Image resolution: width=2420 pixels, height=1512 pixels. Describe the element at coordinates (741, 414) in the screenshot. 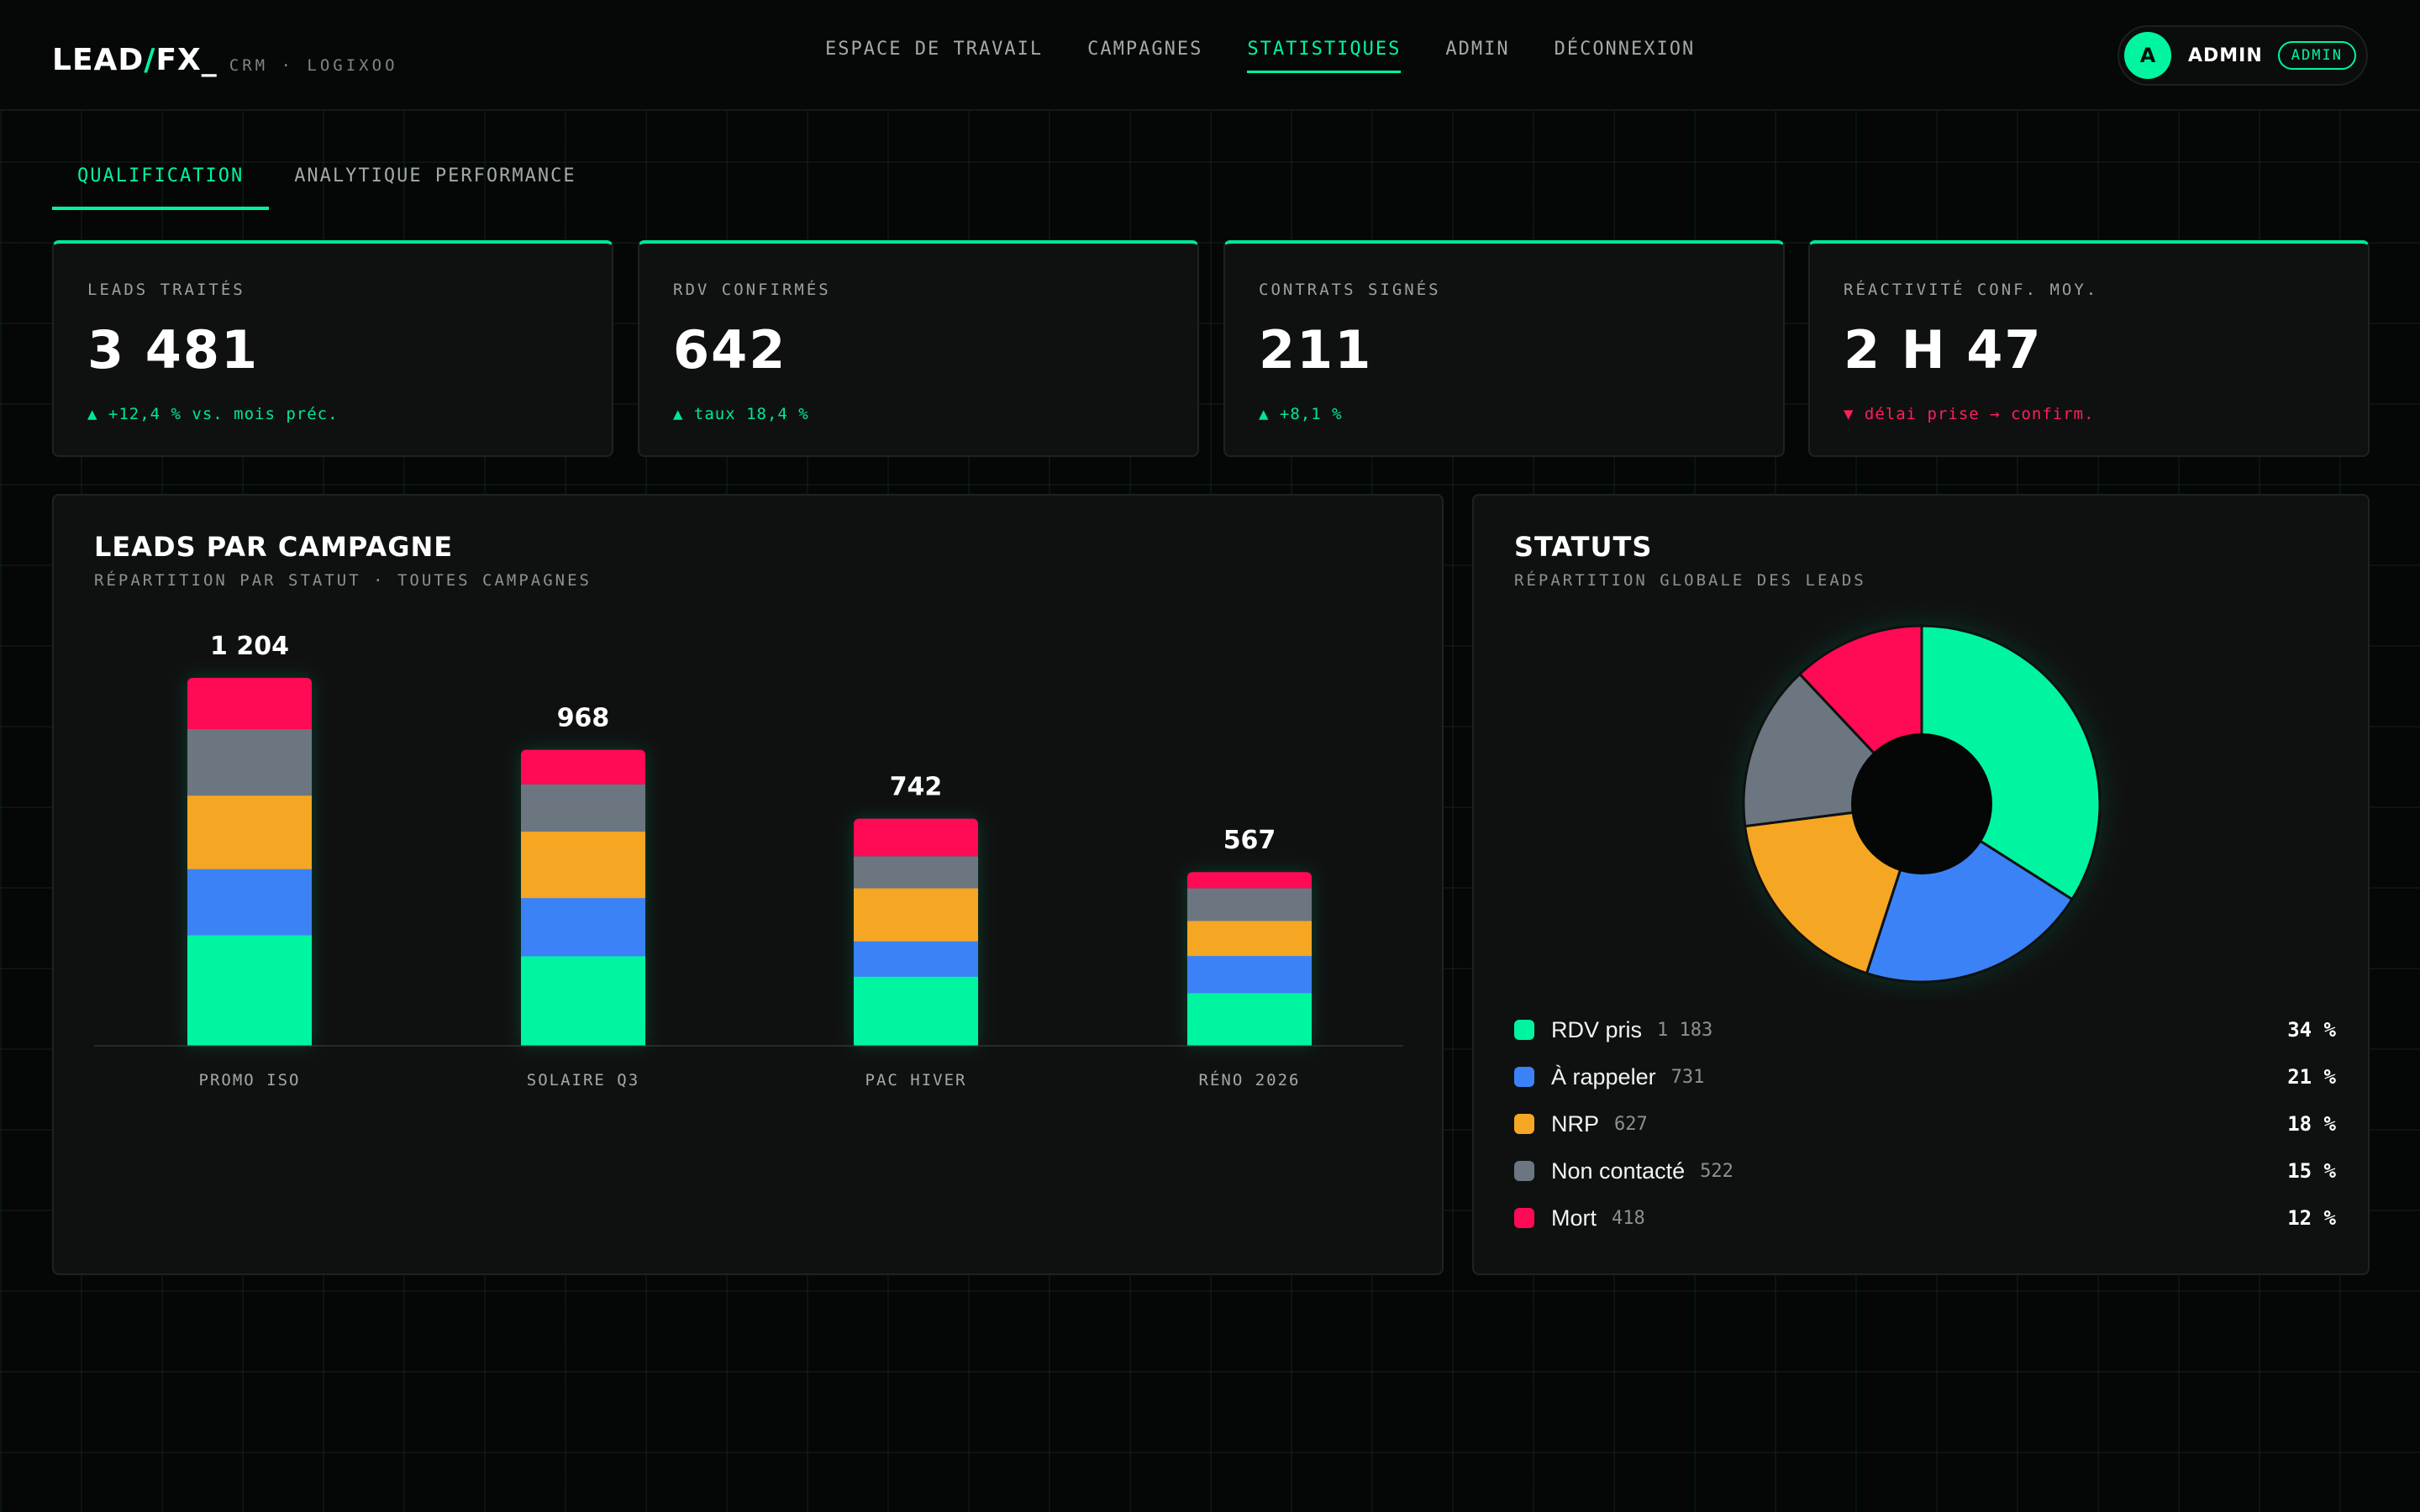

I see `kpi-delta: ▲ taux 18,4 %` at that location.